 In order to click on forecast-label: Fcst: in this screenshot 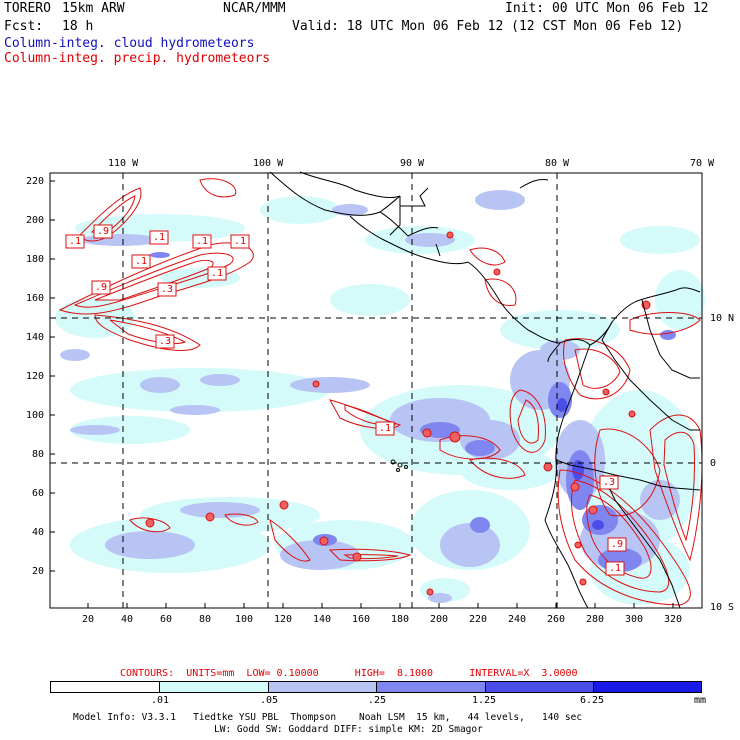, I will do `click(24, 26)`.